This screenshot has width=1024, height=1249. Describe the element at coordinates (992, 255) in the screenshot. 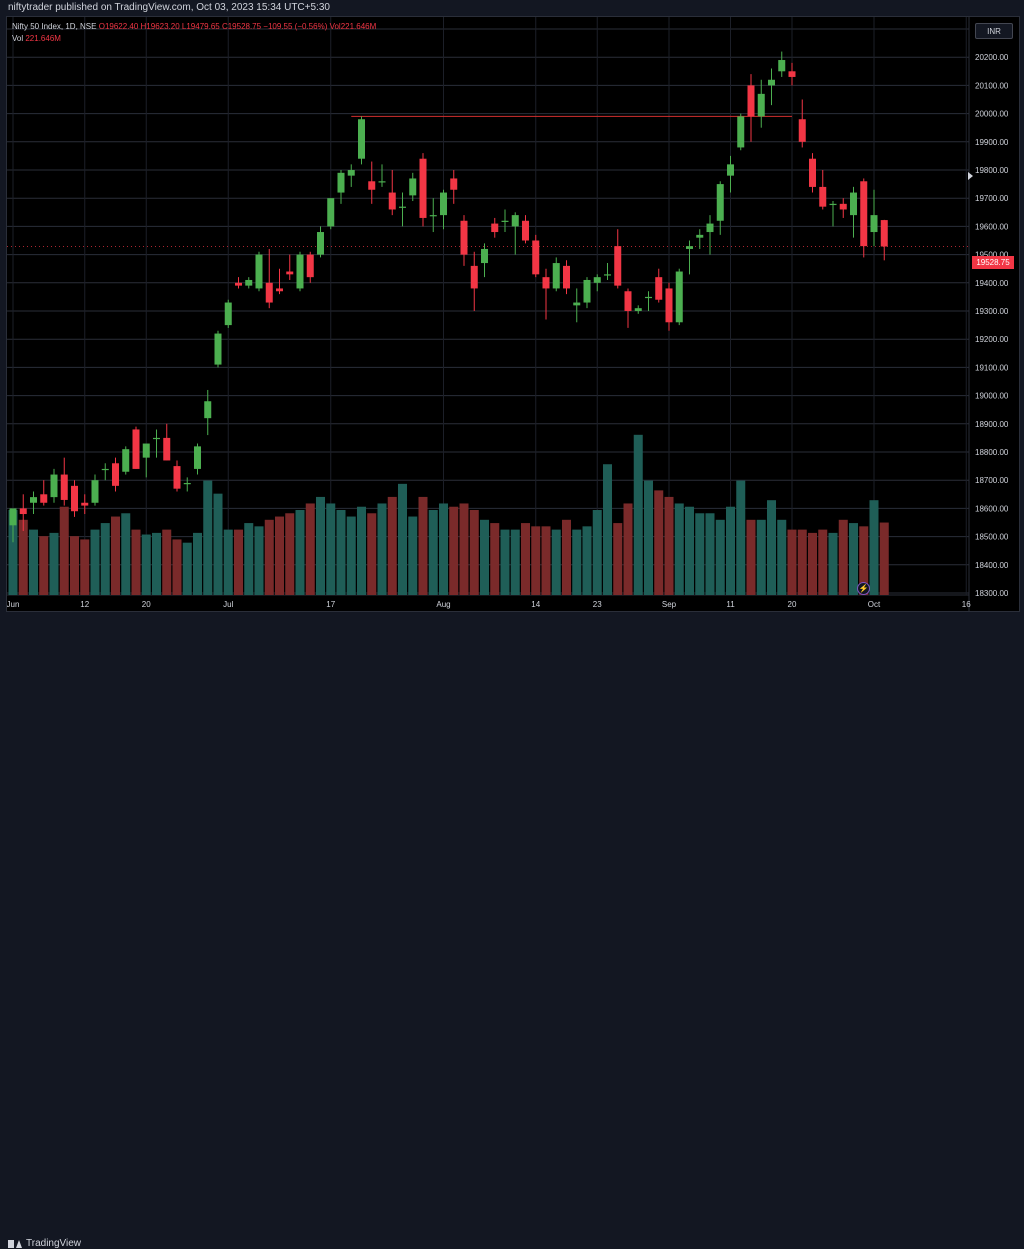

I see `y-tick-label: 19500.00` at that location.